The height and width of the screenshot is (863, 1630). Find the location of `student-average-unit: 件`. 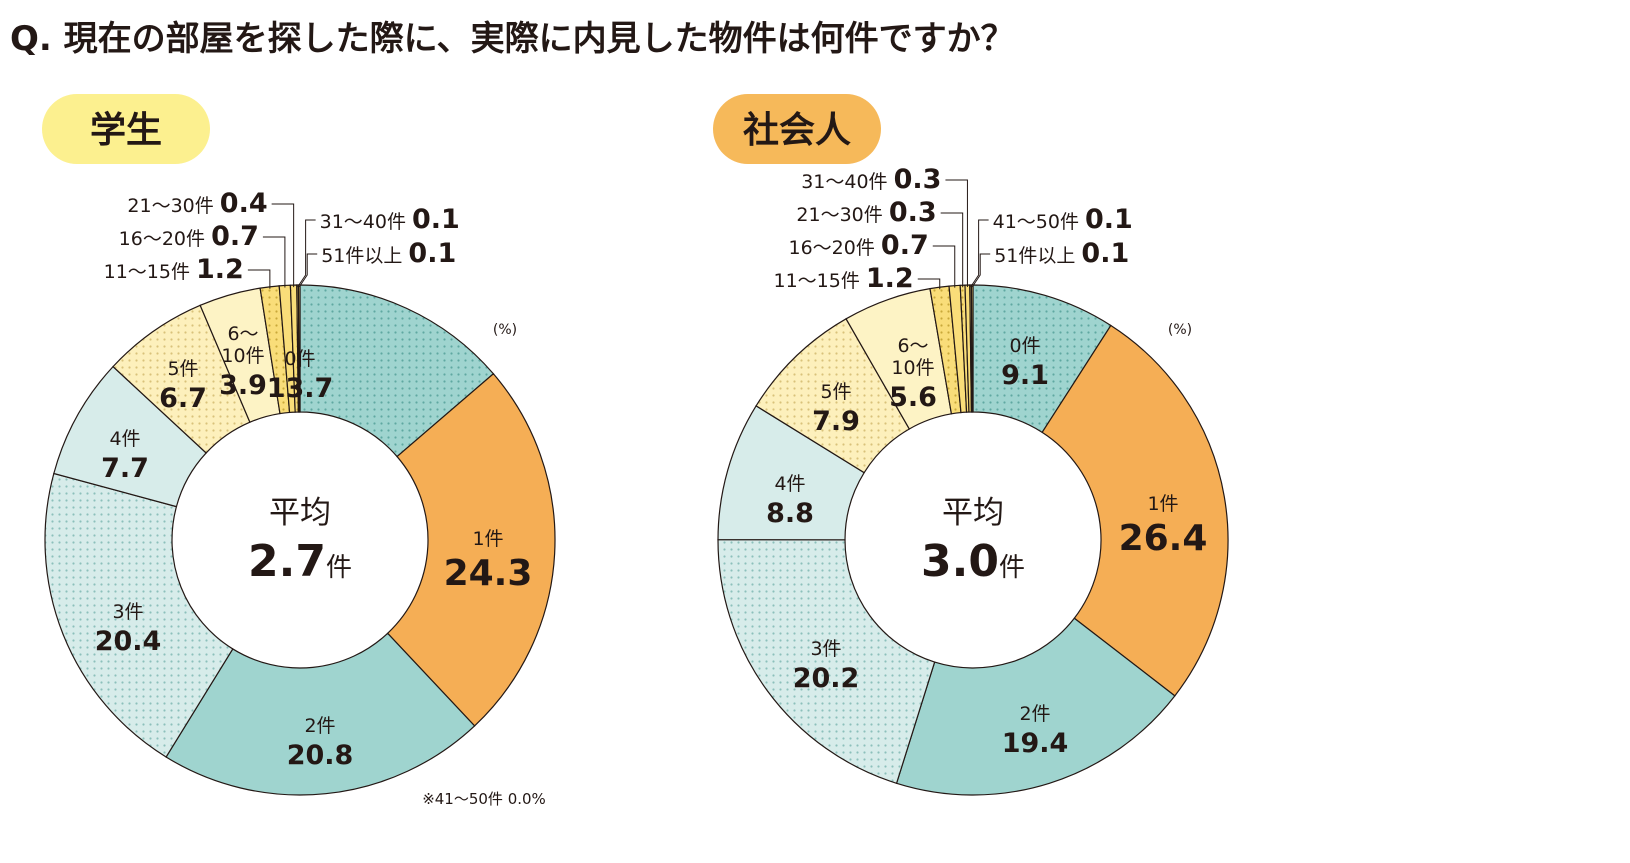

student-average-unit: 件 is located at coordinates (339, 568).